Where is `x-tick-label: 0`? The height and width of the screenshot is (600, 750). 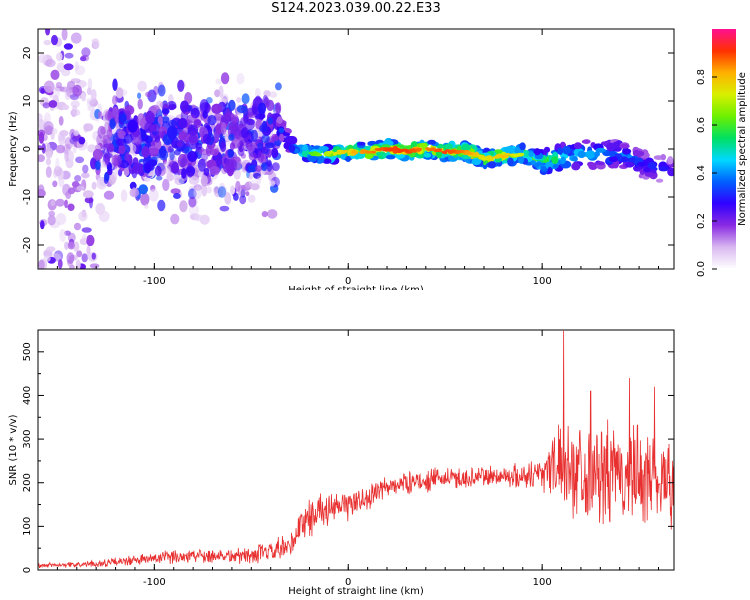 x-tick-label: 0 is located at coordinates (348, 281).